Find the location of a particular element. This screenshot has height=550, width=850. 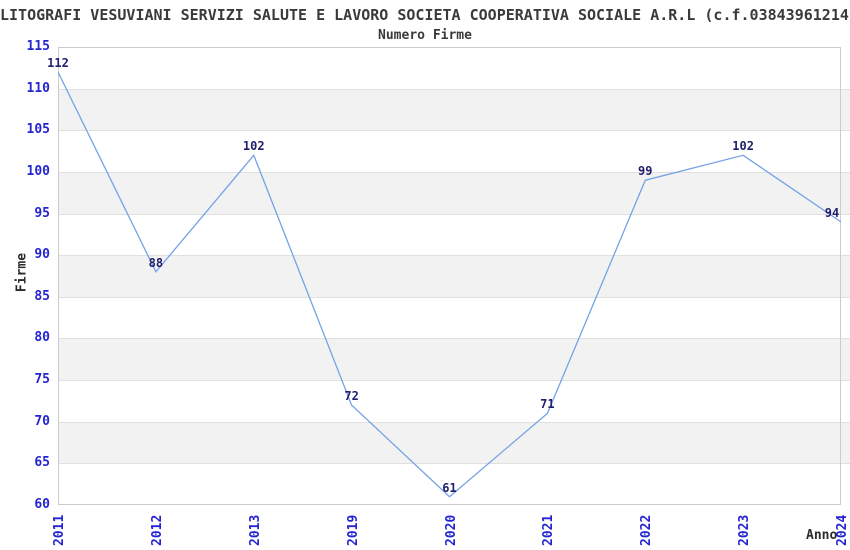

x-tick-label: 2020 is located at coordinates (451, 530).